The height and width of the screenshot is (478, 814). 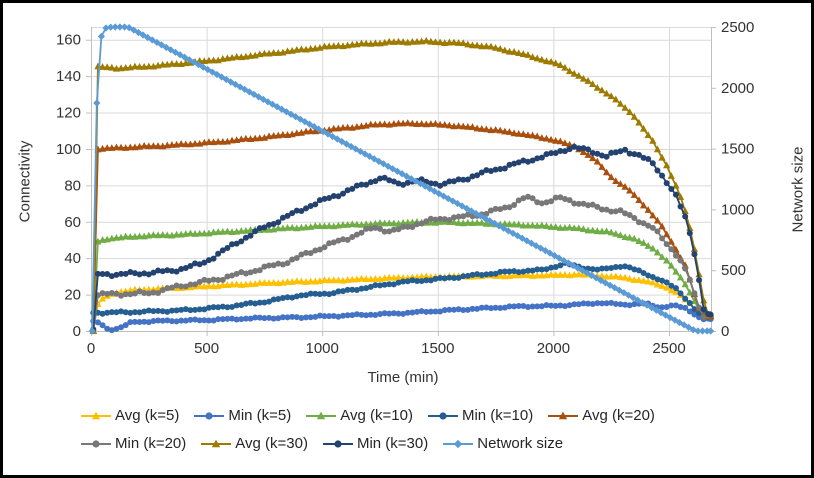 What do you see at coordinates (72, 295) in the screenshot?
I see `left-tick-label: 20` at bounding box center [72, 295].